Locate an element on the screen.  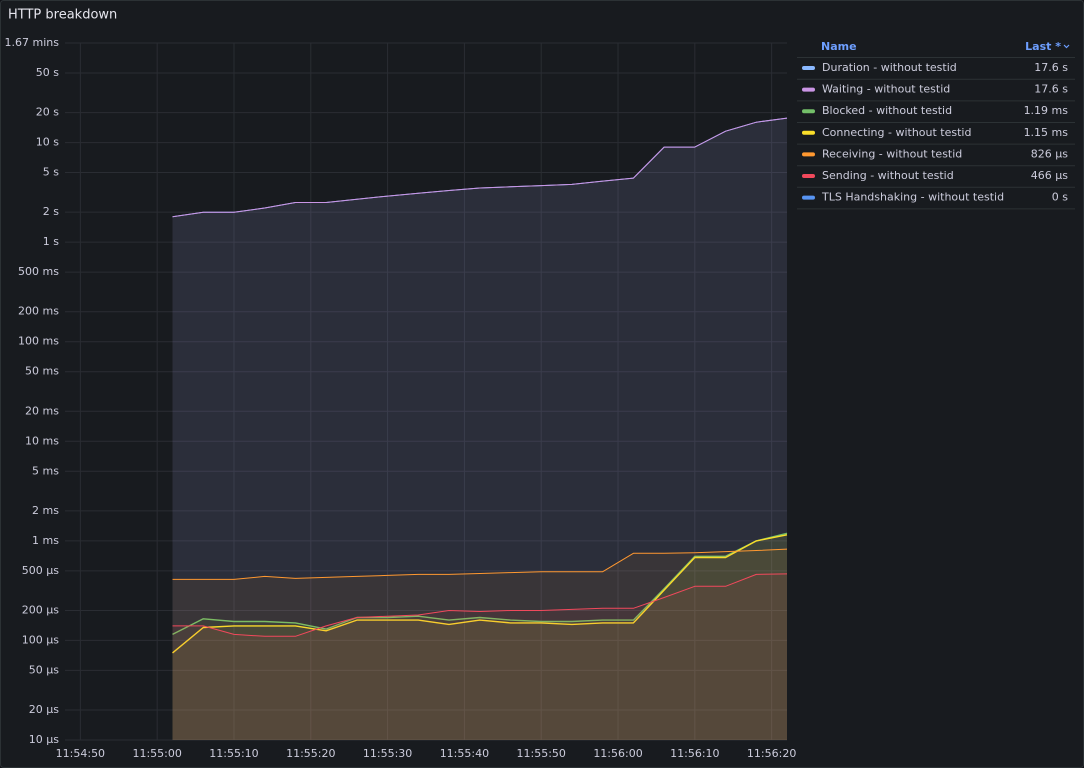
y-tick-label: 5 ms is located at coordinates (45, 470).